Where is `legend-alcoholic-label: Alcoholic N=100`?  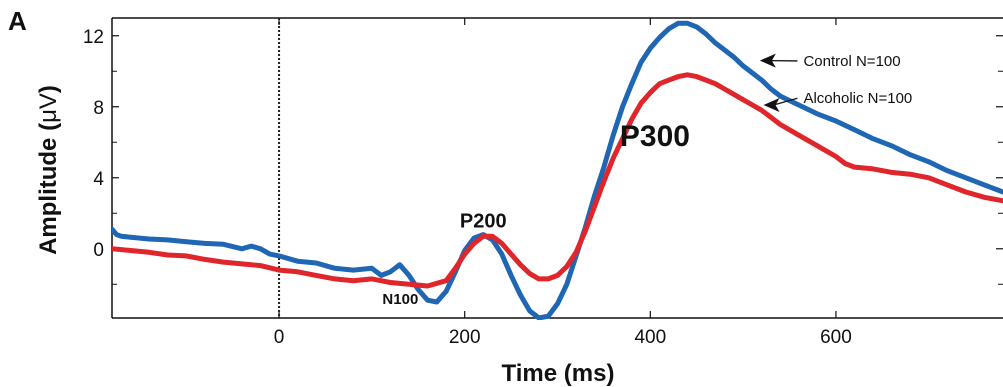 legend-alcoholic-label: Alcoholic N=100 is located at coordinates (857, 98).